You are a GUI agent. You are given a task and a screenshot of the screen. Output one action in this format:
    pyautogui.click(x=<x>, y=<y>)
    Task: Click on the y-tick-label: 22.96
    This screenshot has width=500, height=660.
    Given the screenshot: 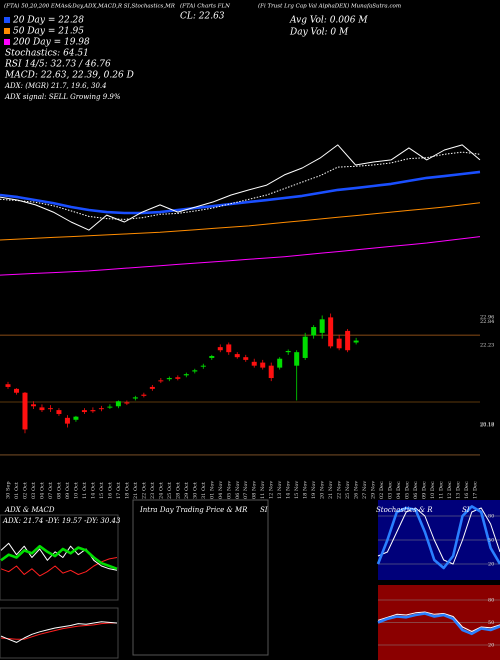 What is the action you would take?
    pyautogui.click(x=487, y=318)
    